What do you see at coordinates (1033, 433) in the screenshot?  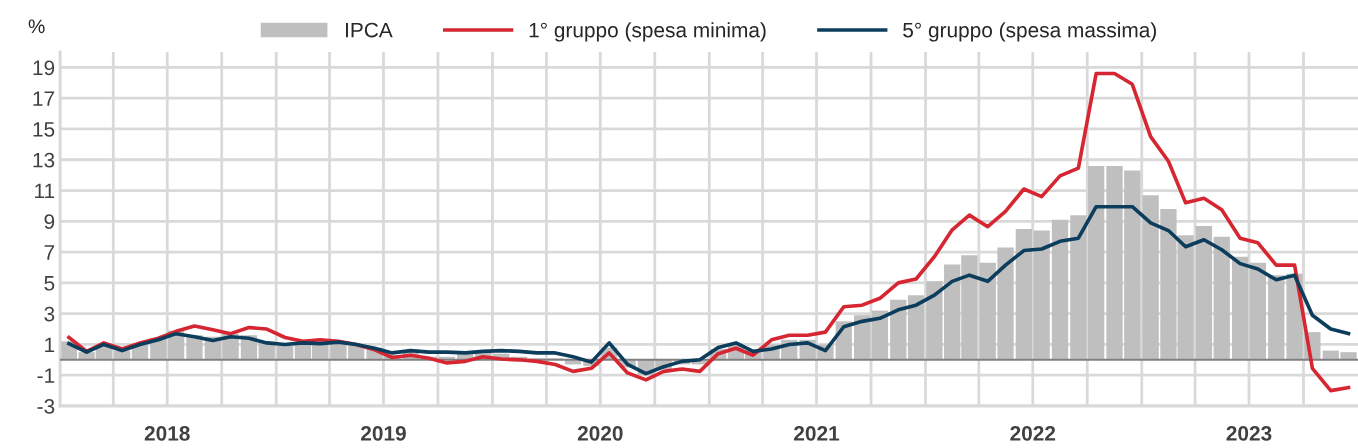 I see `x-tick-label: 2022` at bounding box center [1033, 433].